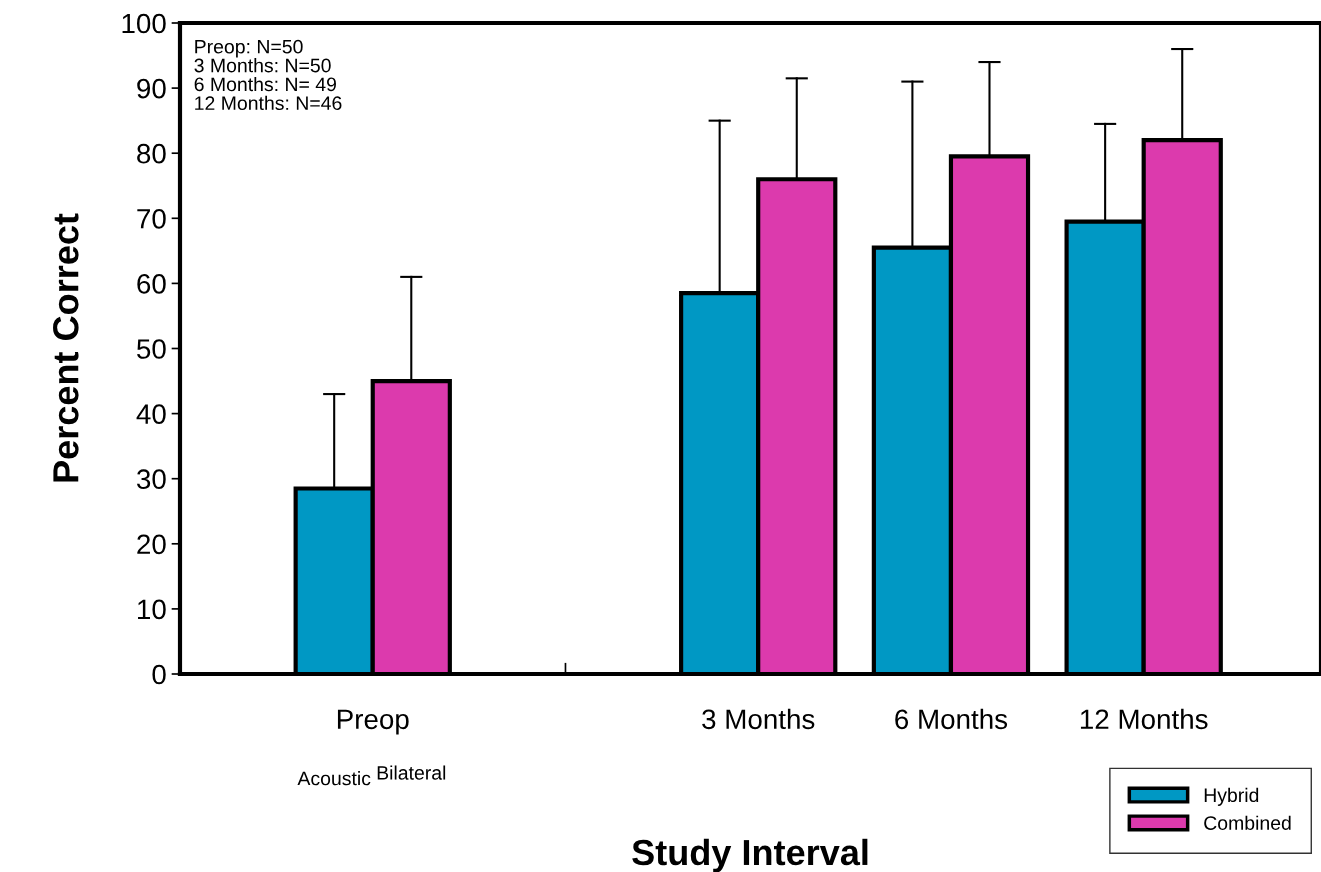 The width and height of the screenshot is (1321, 872). Describe the element at coordinates (159, 674) in the screenshot. I see `y-tick-label: 0` at that location.